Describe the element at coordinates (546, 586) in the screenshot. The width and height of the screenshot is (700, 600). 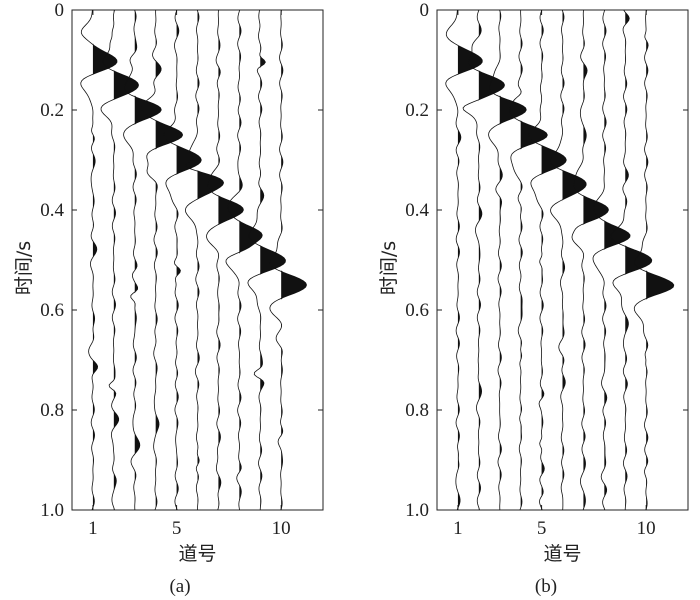
I see `panel-label: (b)` at that location.